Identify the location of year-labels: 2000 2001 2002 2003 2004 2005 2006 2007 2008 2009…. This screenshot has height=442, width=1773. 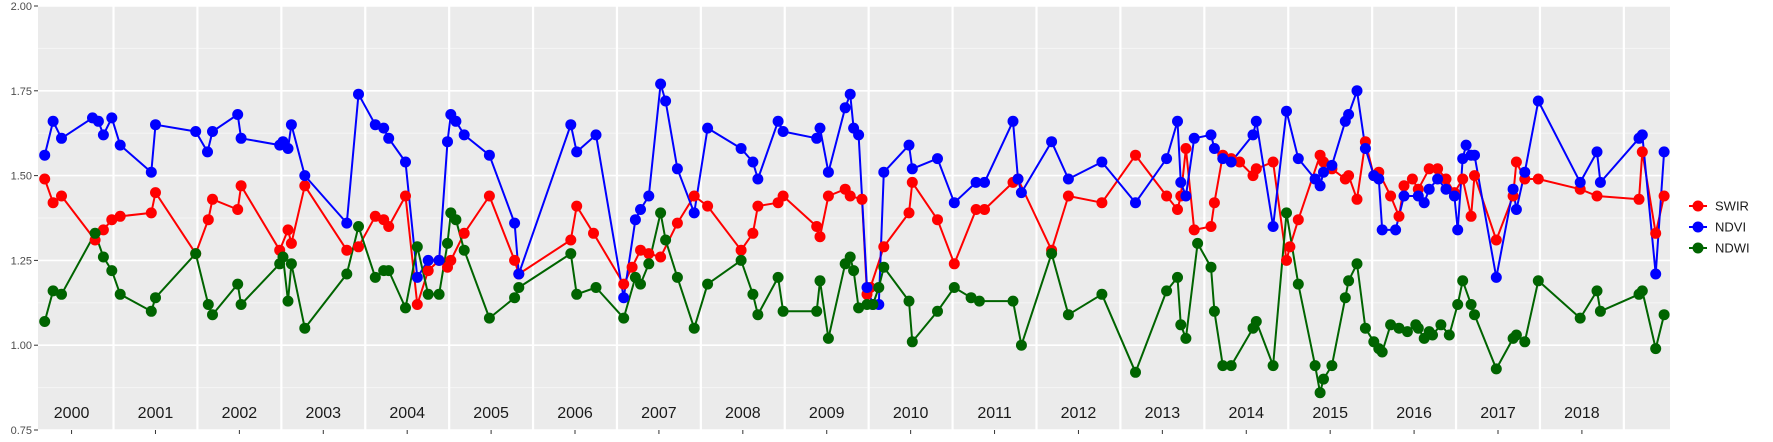
(827, 413).